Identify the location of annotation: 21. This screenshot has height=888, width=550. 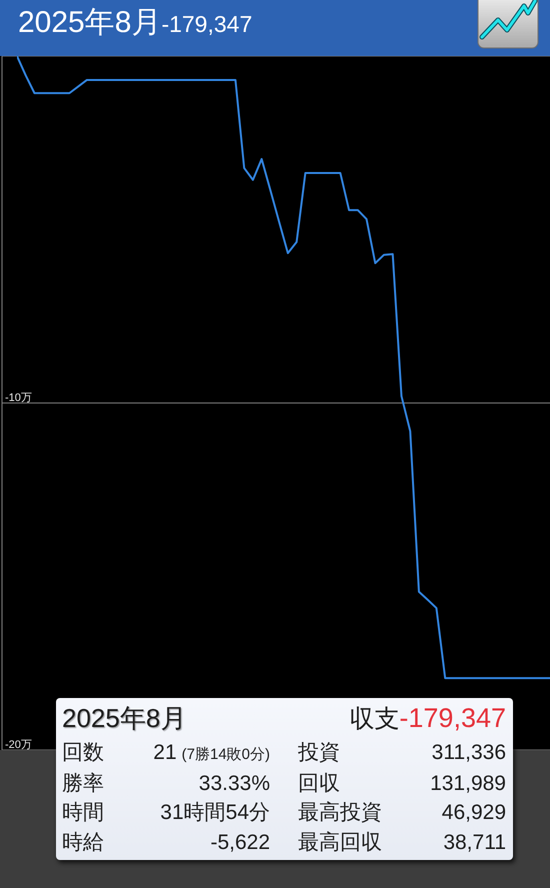
(165, 752).